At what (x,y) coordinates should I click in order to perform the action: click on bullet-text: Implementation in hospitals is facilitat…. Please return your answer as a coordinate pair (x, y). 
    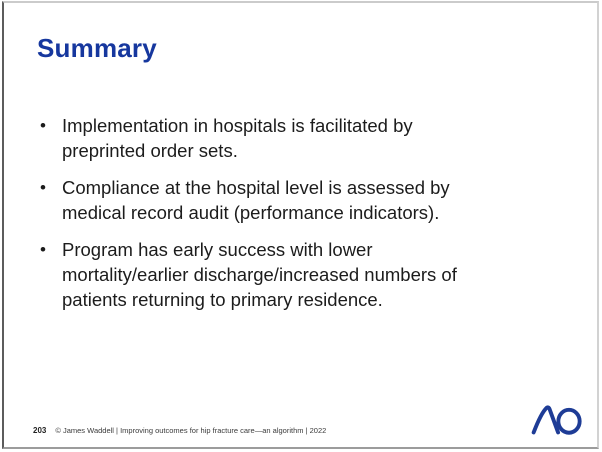
    Looking at the image, I should click on (237, 138).